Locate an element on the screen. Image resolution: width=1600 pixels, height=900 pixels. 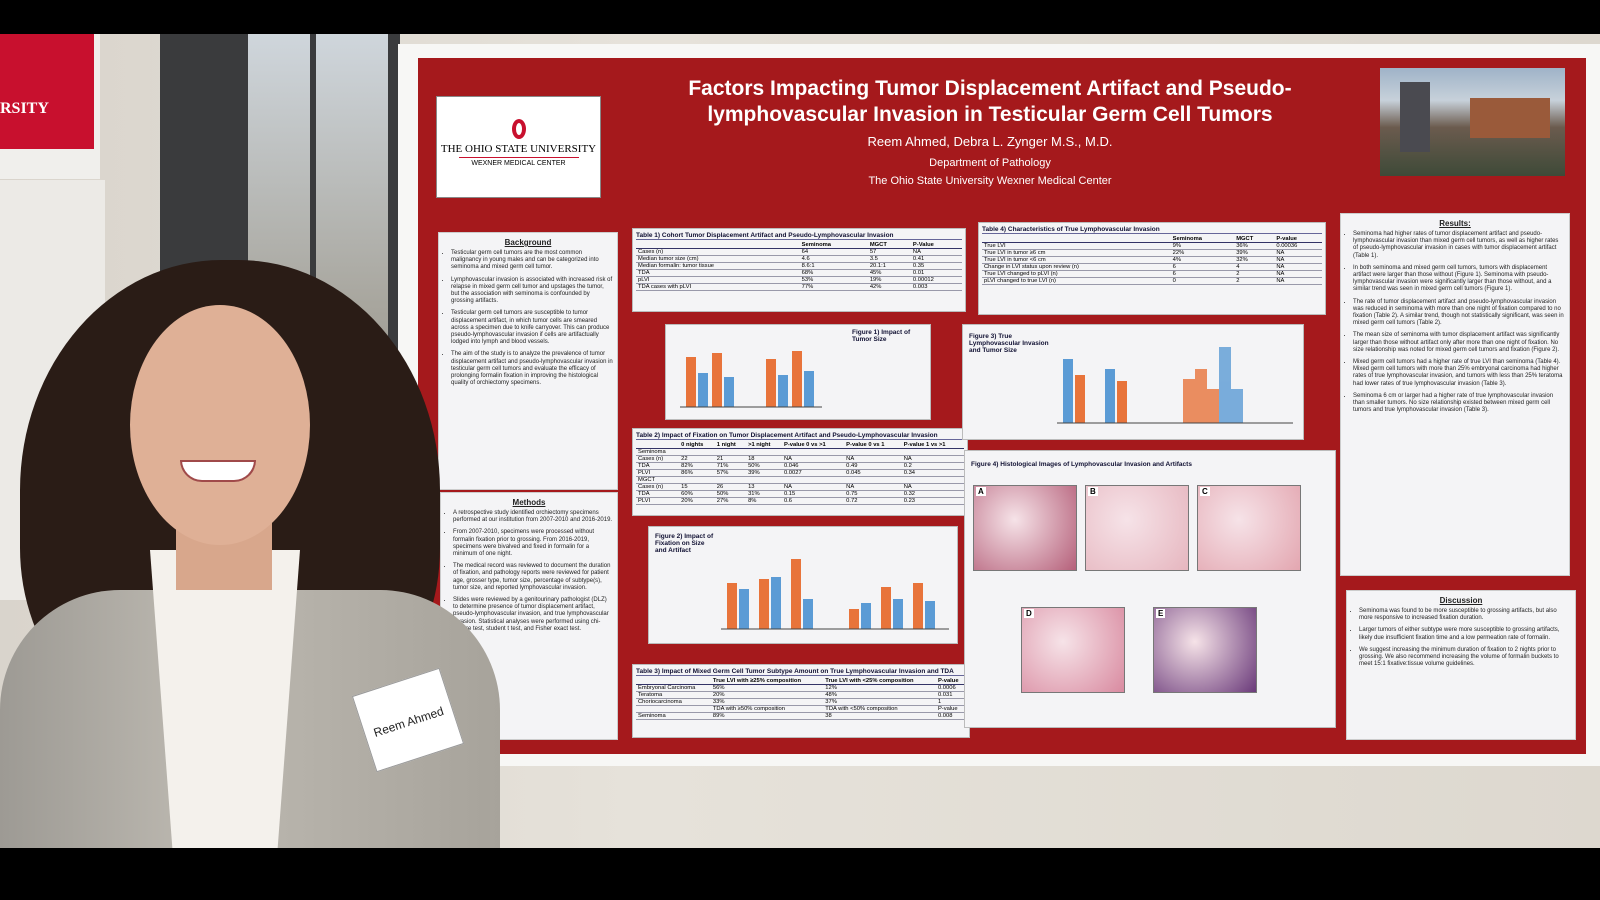
table-row: TDA cases with pLVI 77% 42% 0.003 is located at coordinates (799, 287).